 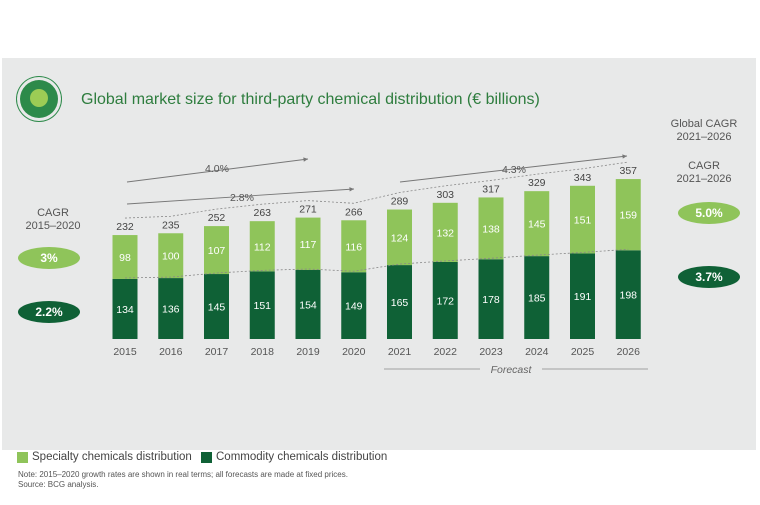 I want to click on legend-item-commodity: Commodity chemicals distribution, so click(x=294, y=457).